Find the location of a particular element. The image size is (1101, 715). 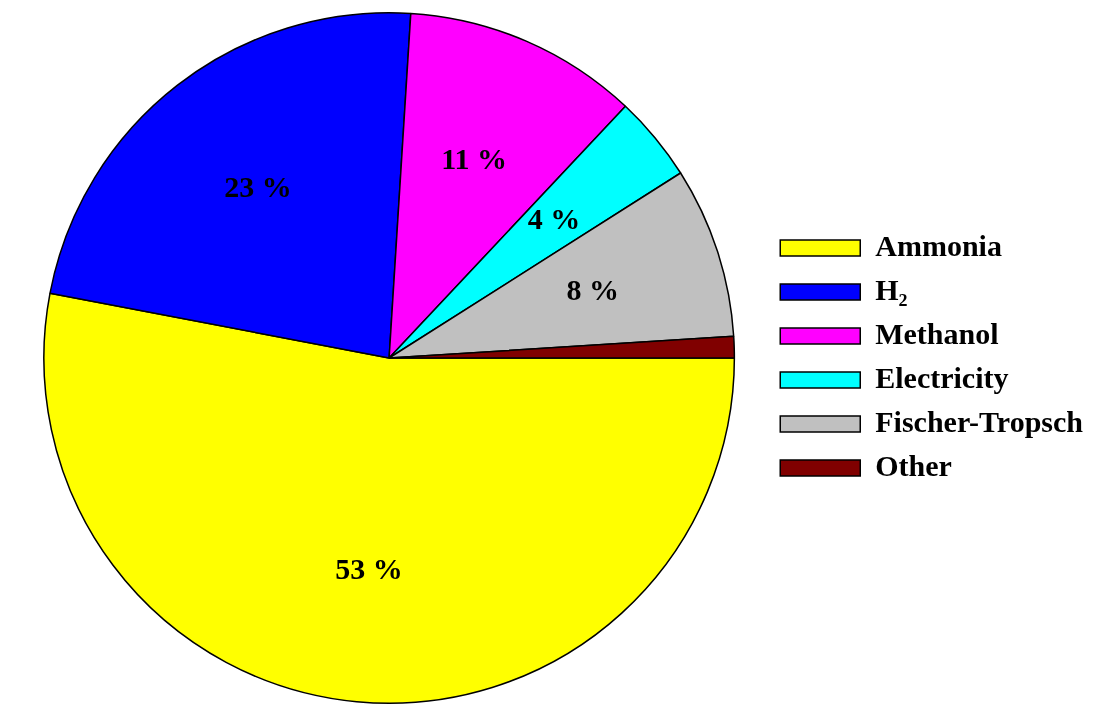

legend-label: Other is located at coordinates (913, 465).